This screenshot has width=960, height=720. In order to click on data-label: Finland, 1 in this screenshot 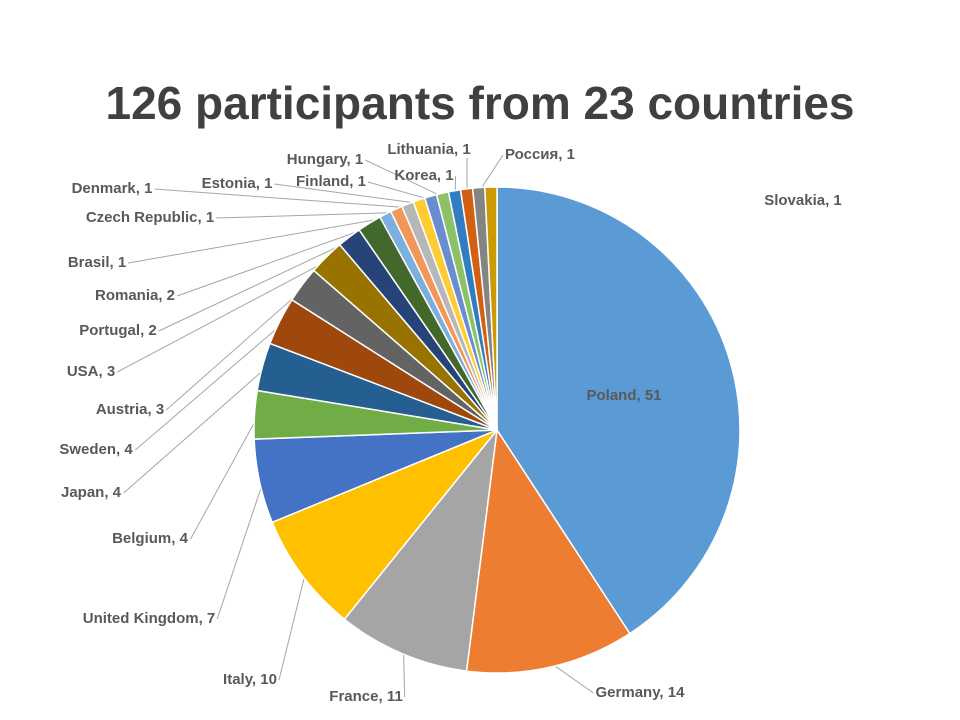, I will do `click(331, 181)`.